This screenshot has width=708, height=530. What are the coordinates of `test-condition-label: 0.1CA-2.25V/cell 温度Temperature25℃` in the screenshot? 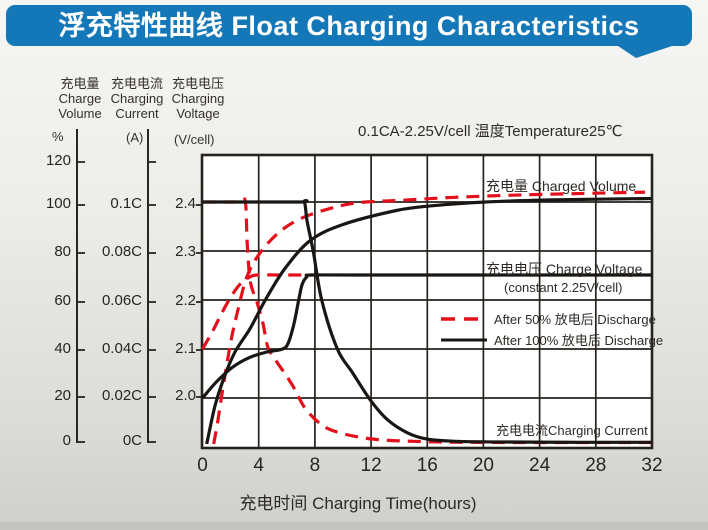 It's located at (490, 131).